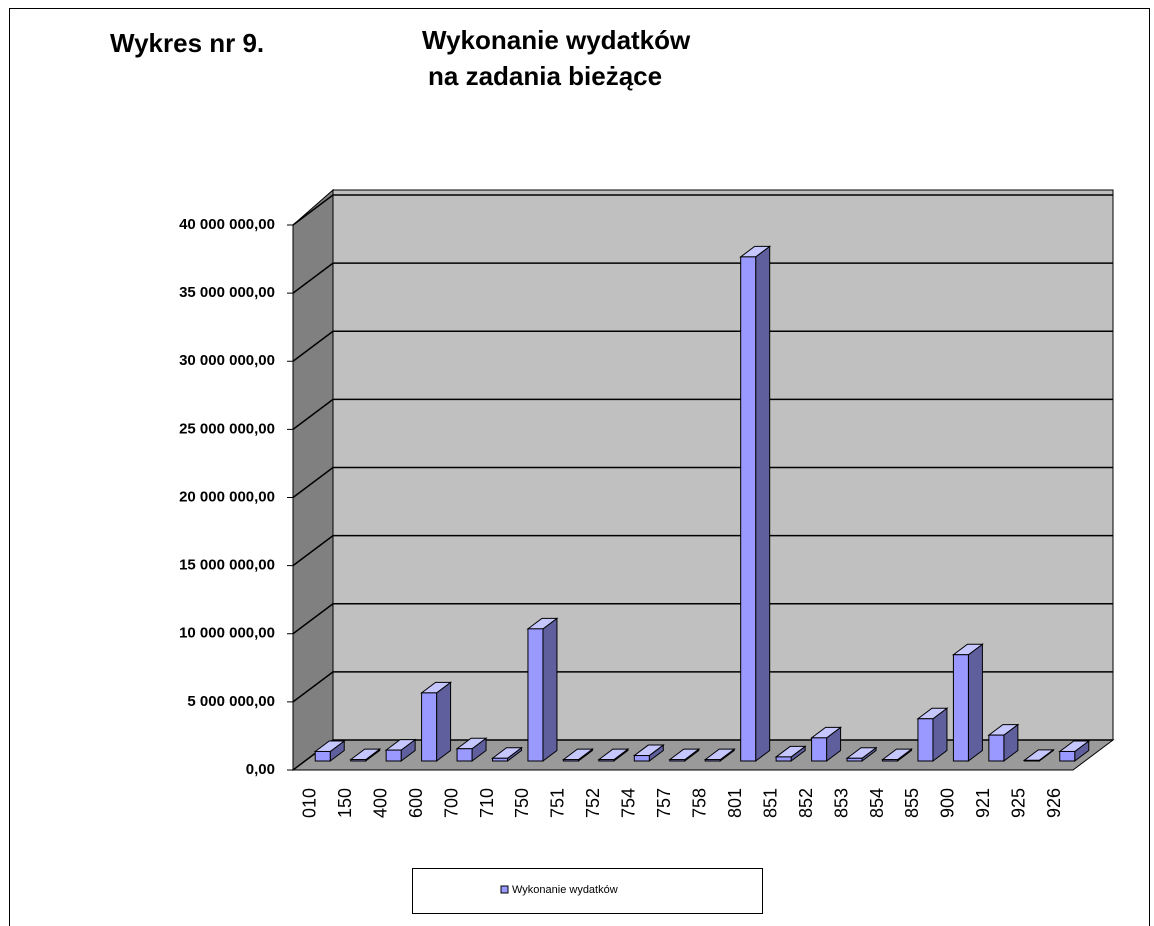 The height and width of the screenshot is (926, 1154). I want to click on x-tick-label: 758, so click(699, 803).